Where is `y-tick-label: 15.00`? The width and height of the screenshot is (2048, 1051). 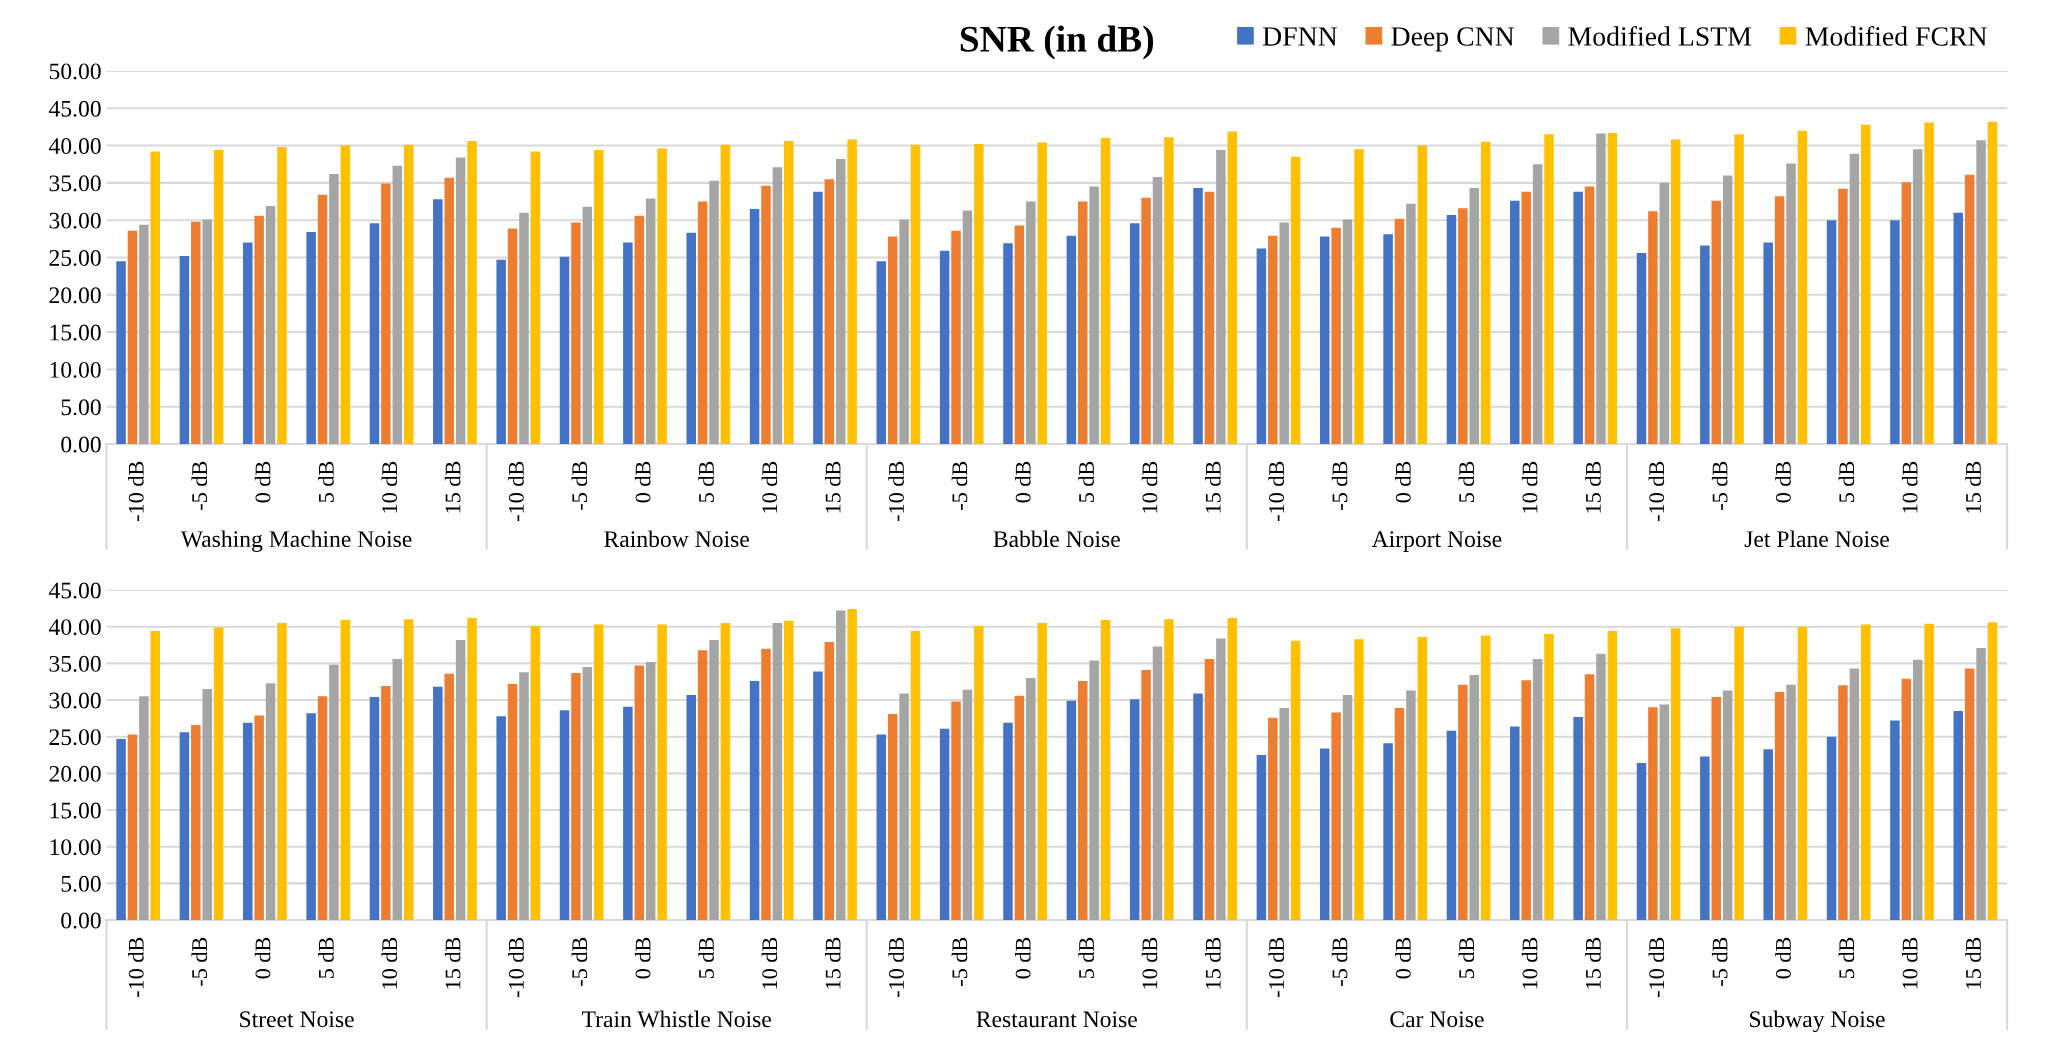
y-tick-label: 15.00 is located at coordinates (75, 810).